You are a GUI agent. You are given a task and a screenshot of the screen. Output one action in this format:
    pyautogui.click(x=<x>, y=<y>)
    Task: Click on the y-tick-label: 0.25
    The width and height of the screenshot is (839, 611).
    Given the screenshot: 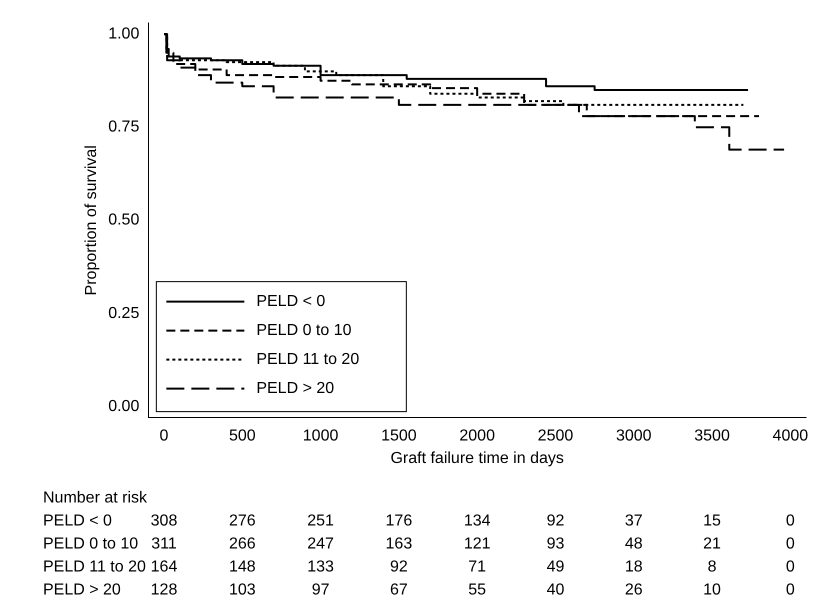 What is the action you would take?
    pyautogui.click(x=124, y=313)
    